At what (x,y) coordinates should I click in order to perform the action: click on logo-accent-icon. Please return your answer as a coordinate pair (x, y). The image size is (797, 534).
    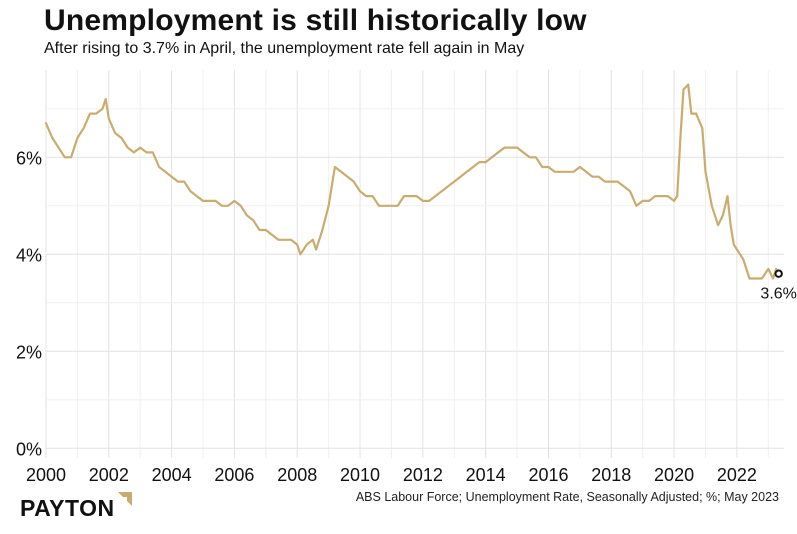
    Looking at the image, I should click on (124, 499).